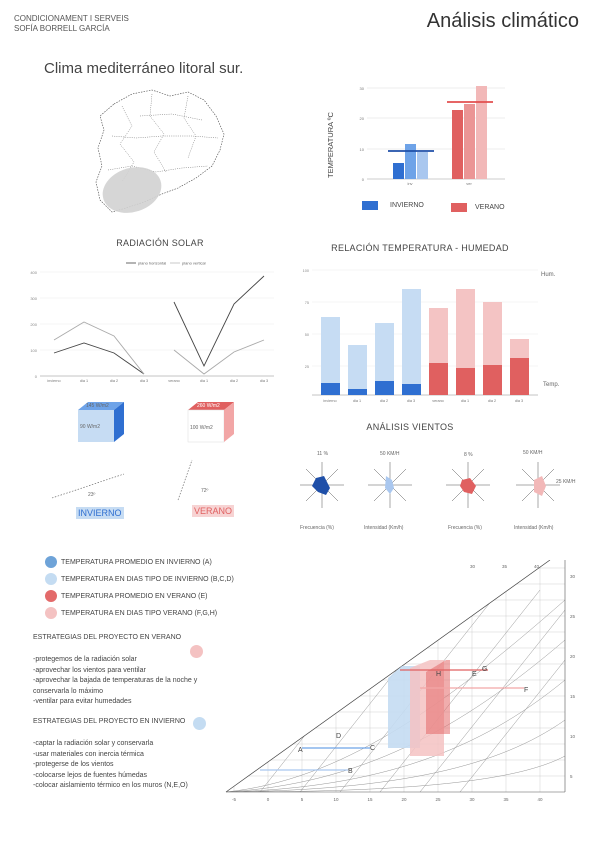 The image size is (599, 848). What do you see at coordinates (372, 748) in the screenshot?
I see `point-C: C` at bounding box center [372, 748].